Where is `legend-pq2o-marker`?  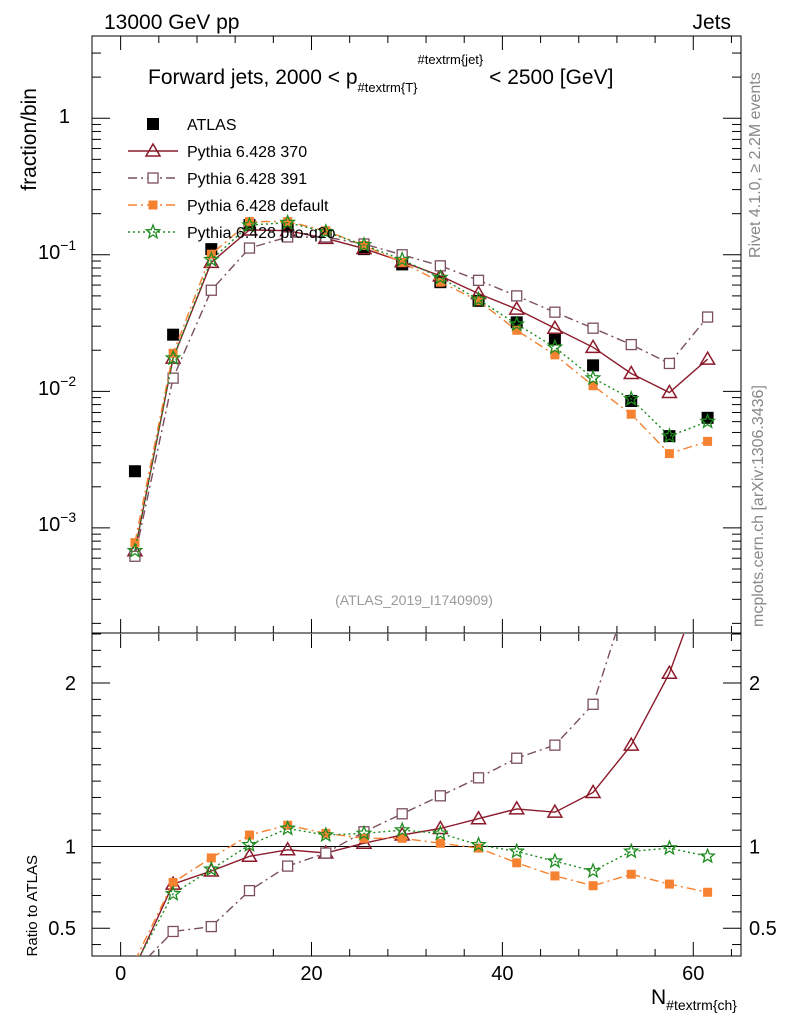
legend-pq2o-marker is located at coordinates (153, 231).